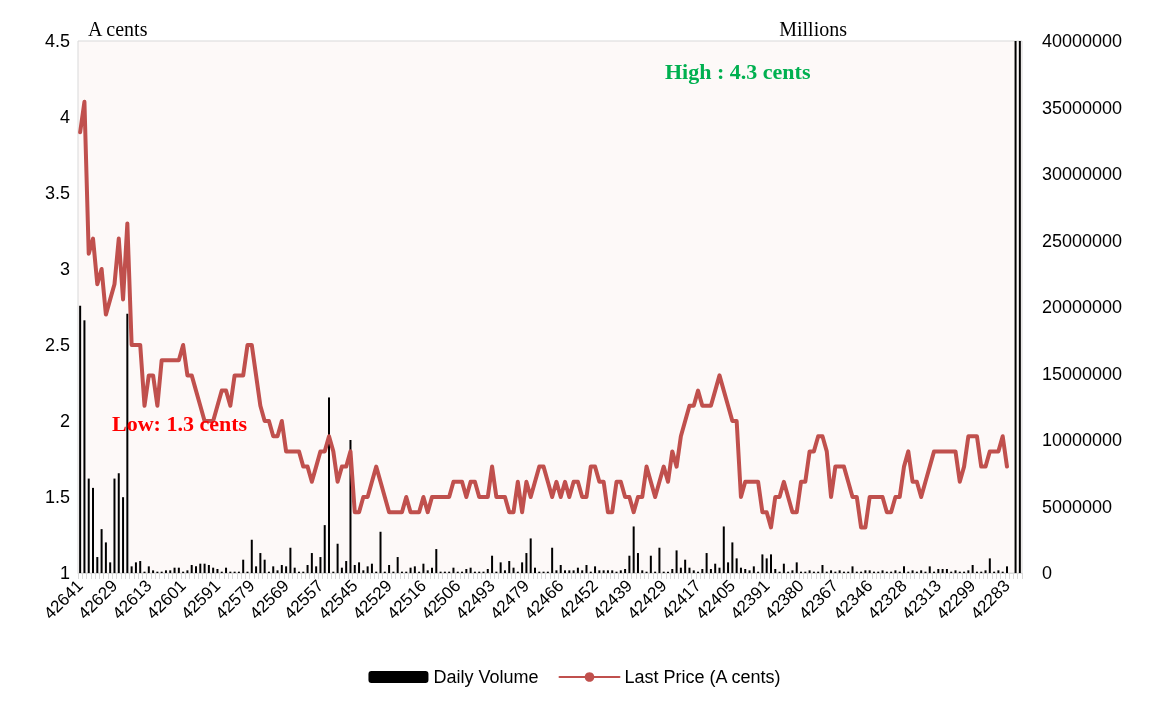  What do you see at coordinates (813, 29) in the screenshot?
I see `y2-axis-title: Millions` at bounding box center [813, 29].